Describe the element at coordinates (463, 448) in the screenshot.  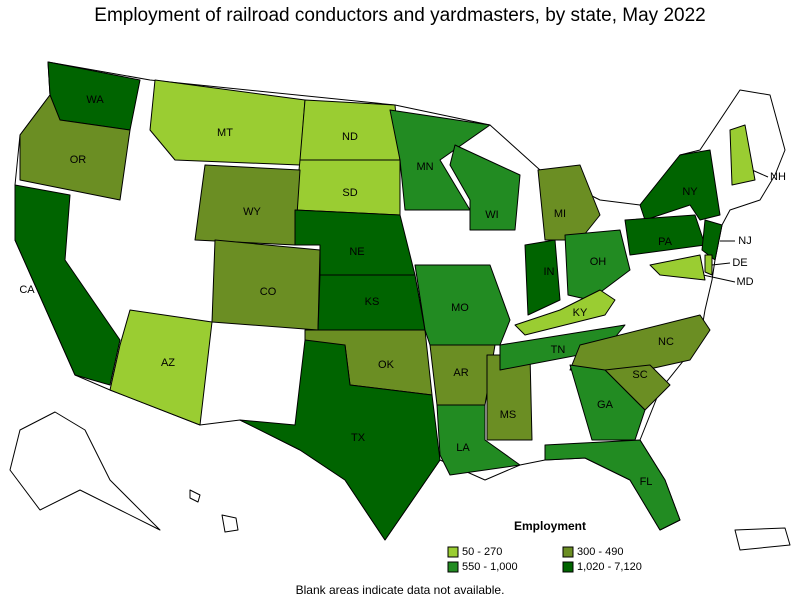
I see `state-label: LA` at that location.